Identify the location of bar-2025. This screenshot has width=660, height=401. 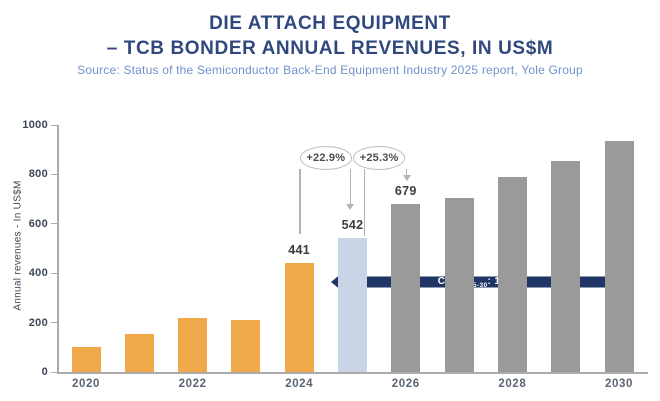
(352, 305).